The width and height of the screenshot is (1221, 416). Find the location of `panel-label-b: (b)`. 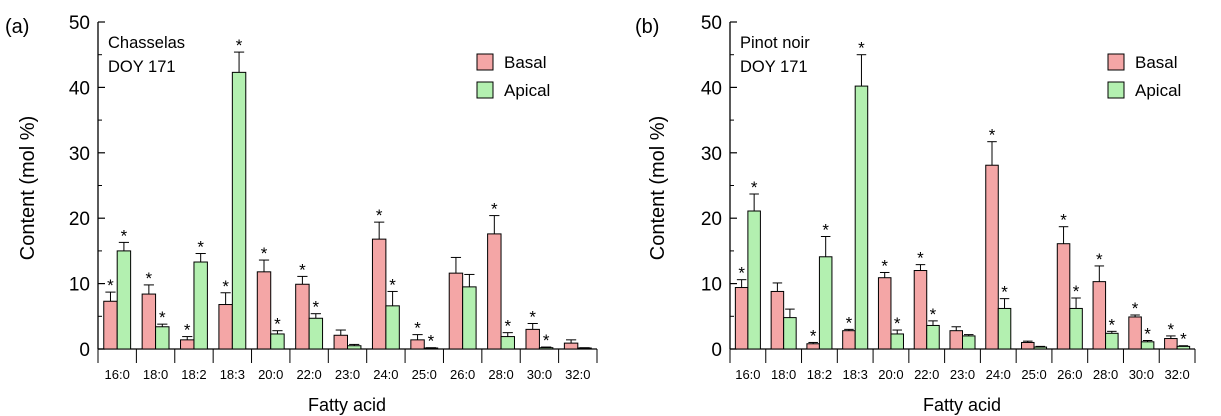

panel-label-b: (b) is located at coordinates (647, 27).